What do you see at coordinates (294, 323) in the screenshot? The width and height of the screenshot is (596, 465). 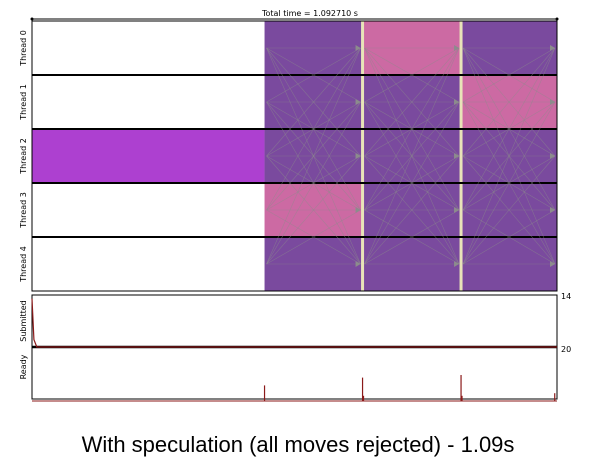 I see `submitted-series-line` at bounding box center [294, 323].